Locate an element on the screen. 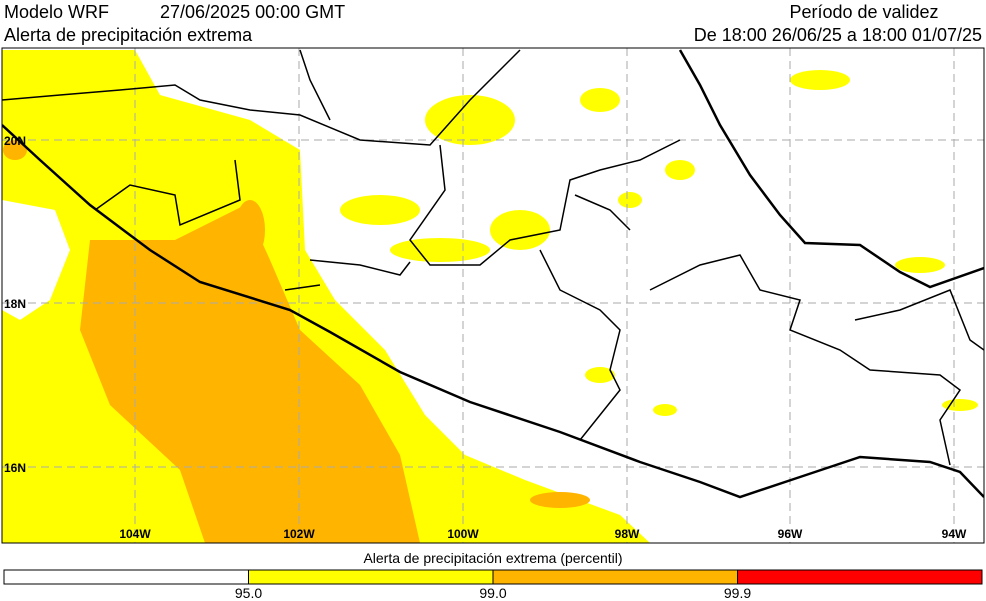 This screenshot has height=601, width=986. lon-label: 94W is located at coordinates (954, 534).